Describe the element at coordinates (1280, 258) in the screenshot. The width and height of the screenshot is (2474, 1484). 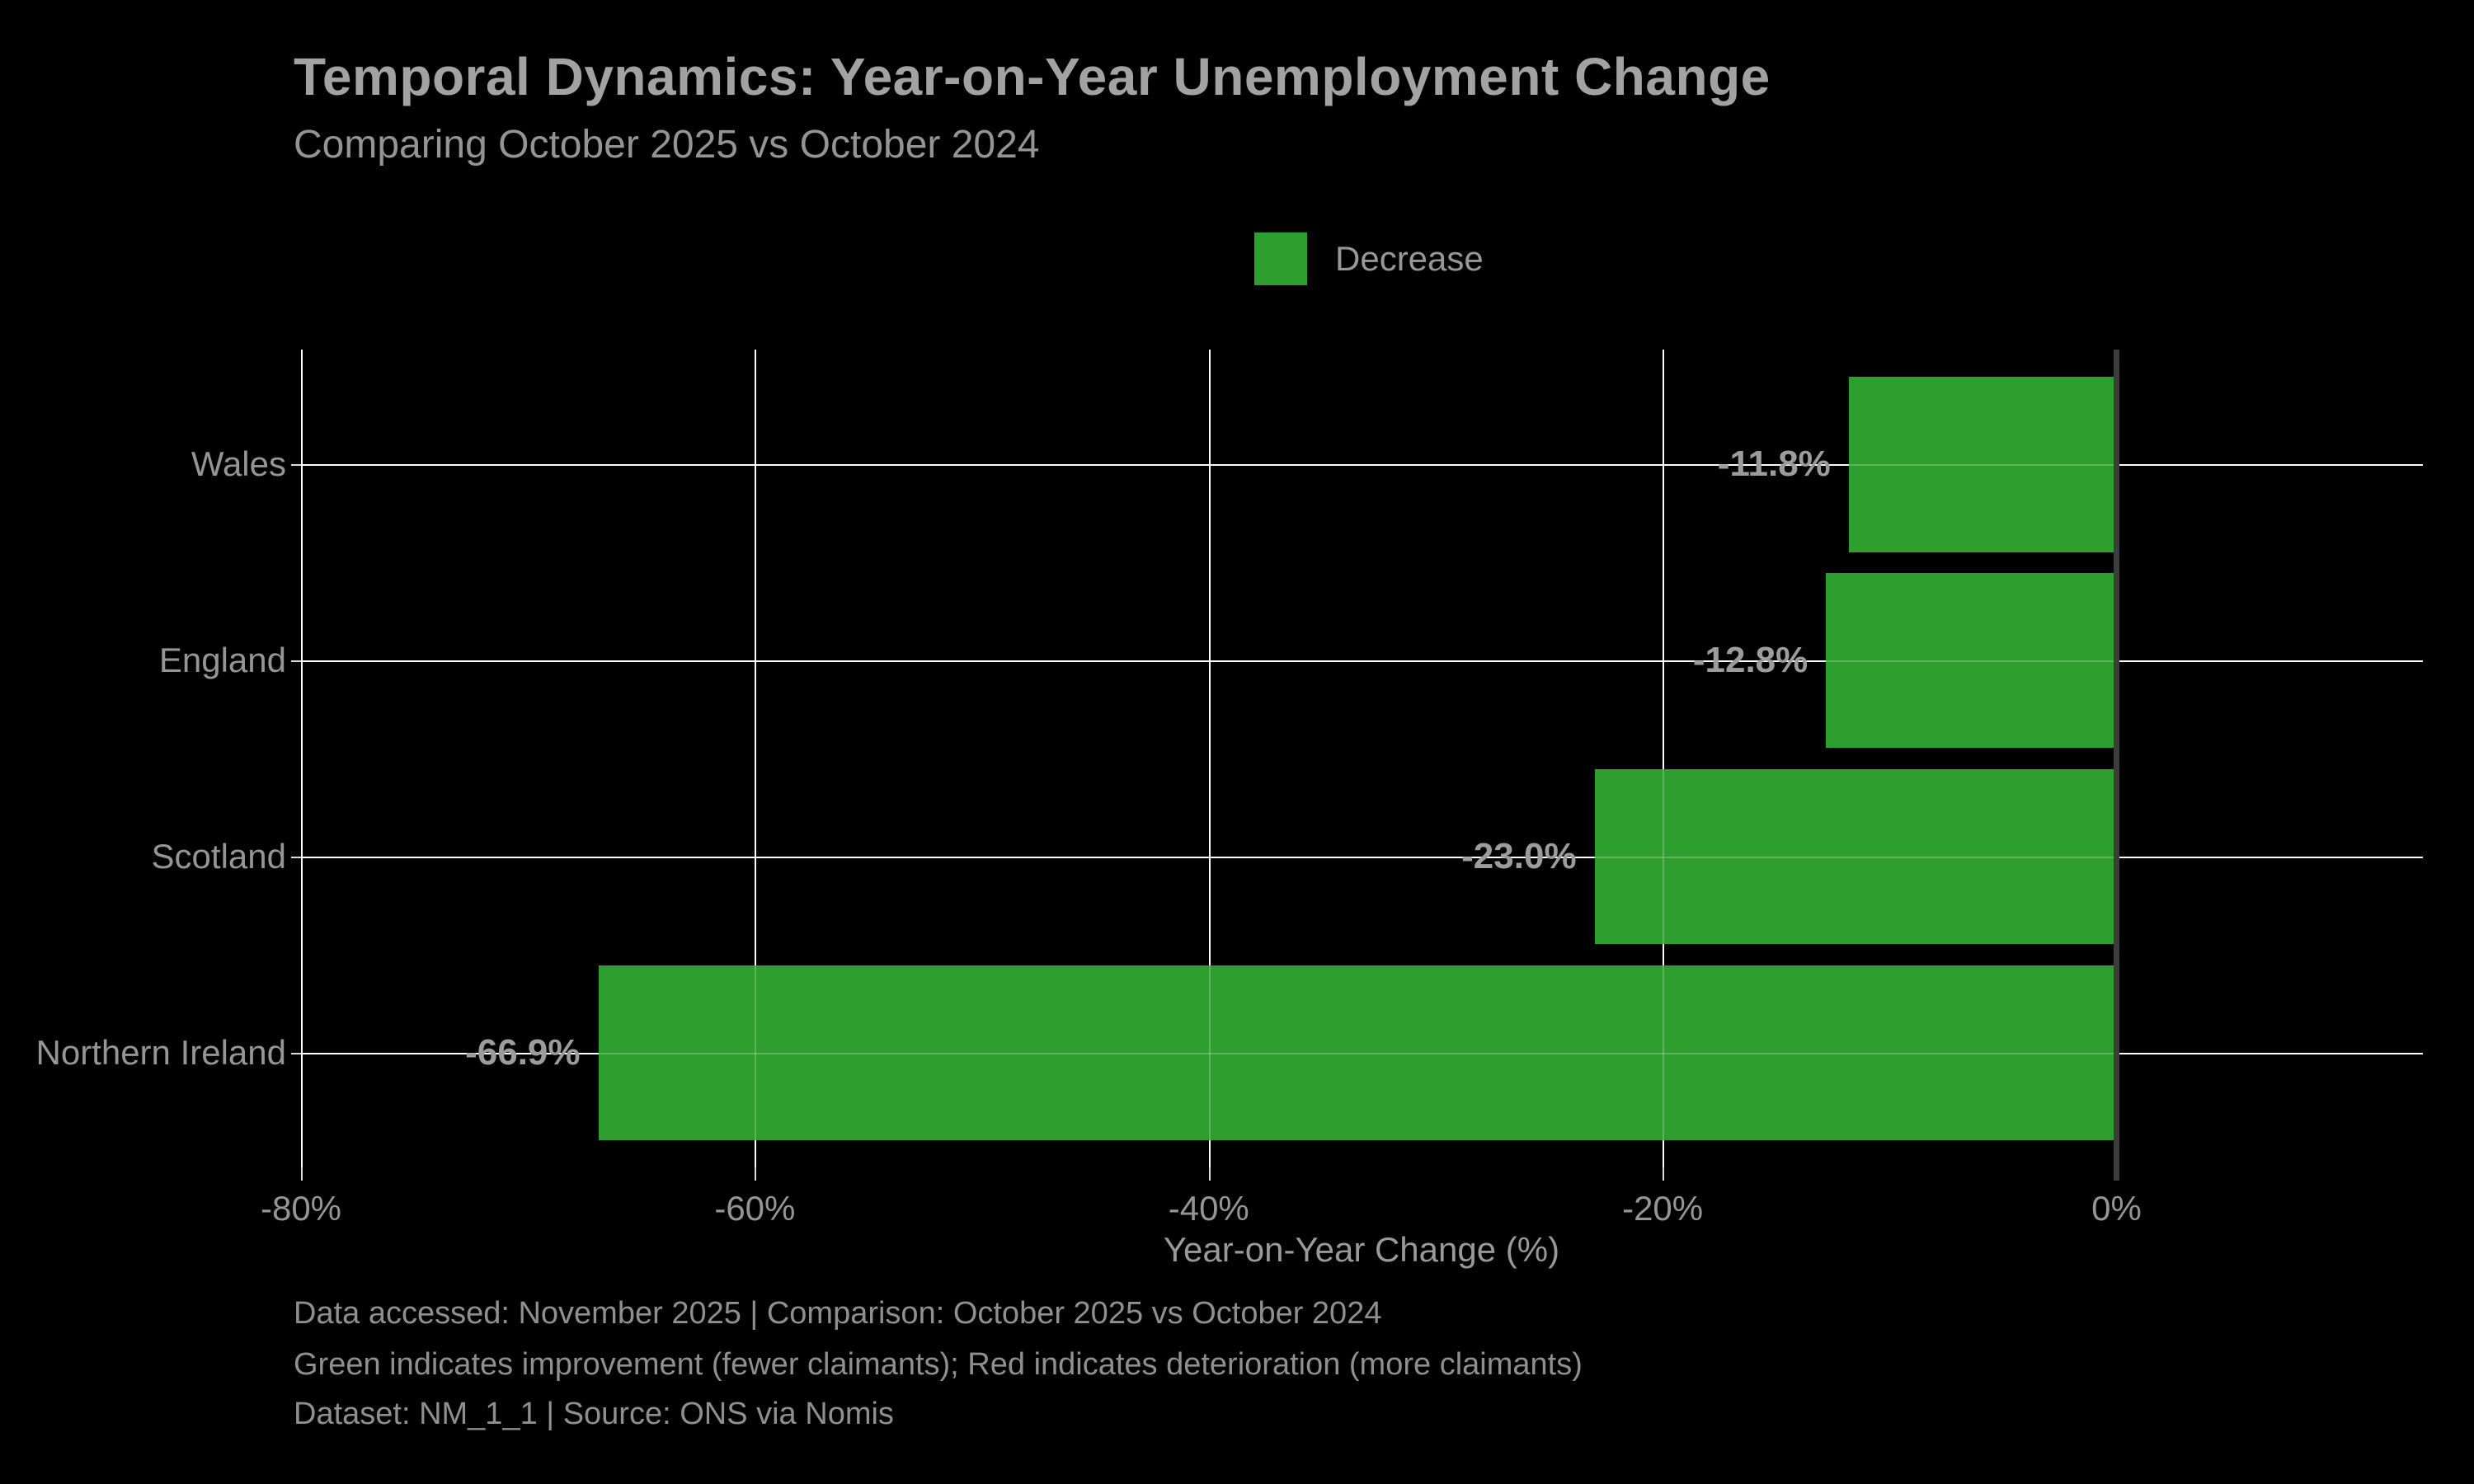
I see `legend-swatch-decrease` at that location.